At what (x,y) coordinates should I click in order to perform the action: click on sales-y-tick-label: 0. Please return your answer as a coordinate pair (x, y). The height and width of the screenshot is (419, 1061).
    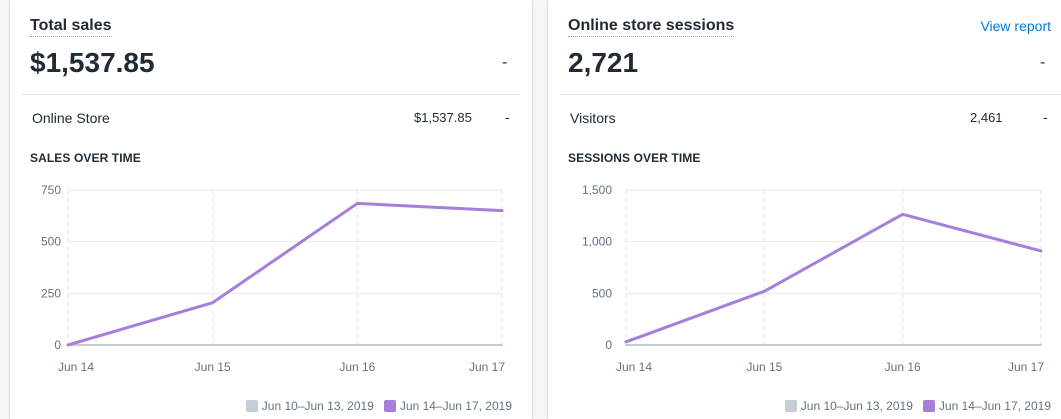
    Looking at the image, I should click on (57, 345).